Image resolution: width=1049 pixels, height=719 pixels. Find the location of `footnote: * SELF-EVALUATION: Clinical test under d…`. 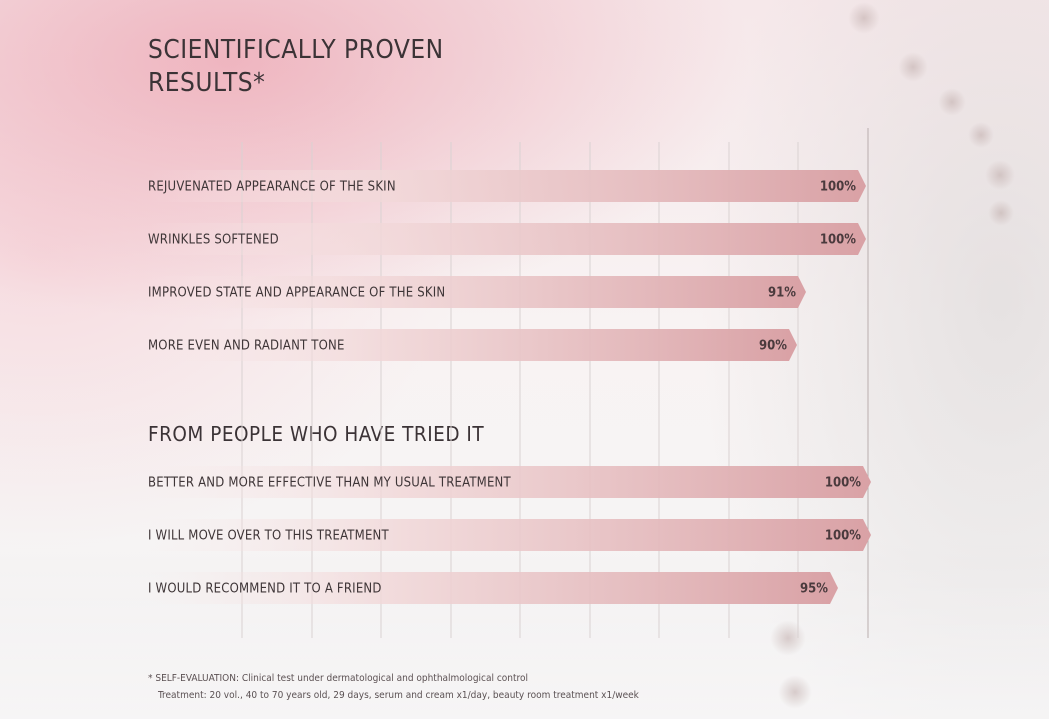

footnote: * SELF-EVALUATION: Clinical test under d… is located at coordinates (393, 687).